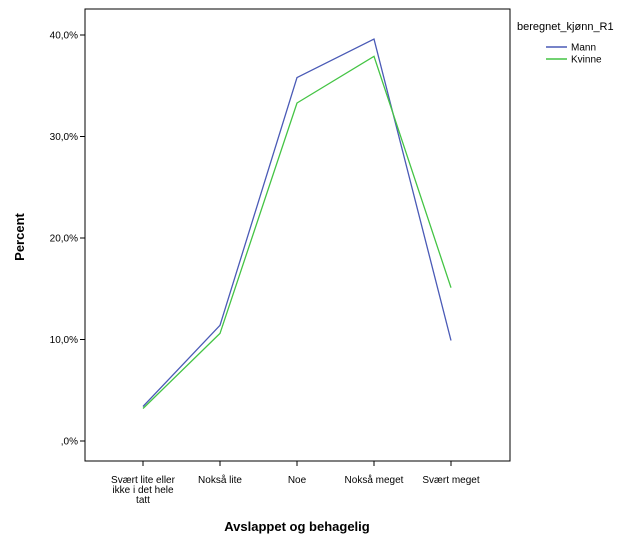 The width and height of the screenshot is (637, 538). What do you see at coordinates (19, 236) in the screenshot?
I see `y-axis-title: Percent` at bounding box center [19, 236].